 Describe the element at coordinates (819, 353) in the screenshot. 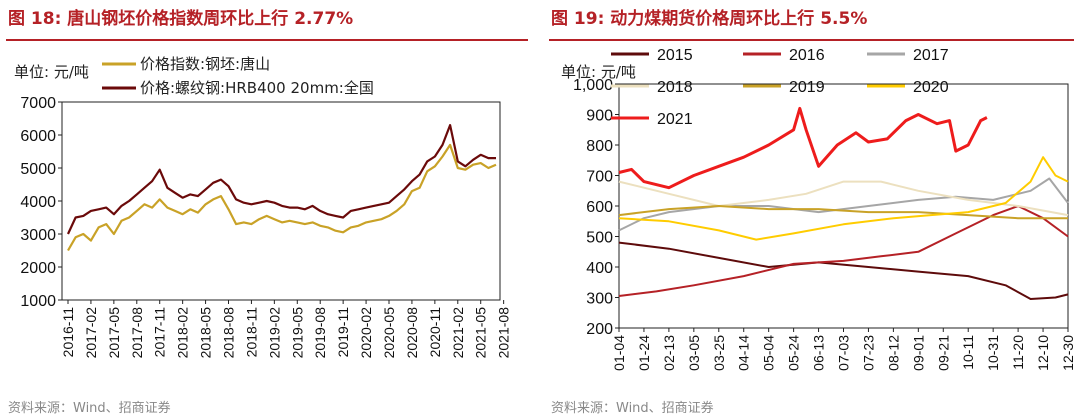

I see `x-tick-label: 06-13` at that location.